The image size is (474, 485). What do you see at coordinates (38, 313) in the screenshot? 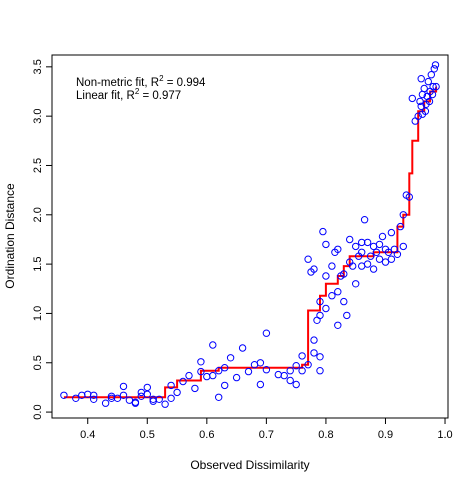
I see `y-tick-label-2: 1.0` at bounding box center [38, 313].